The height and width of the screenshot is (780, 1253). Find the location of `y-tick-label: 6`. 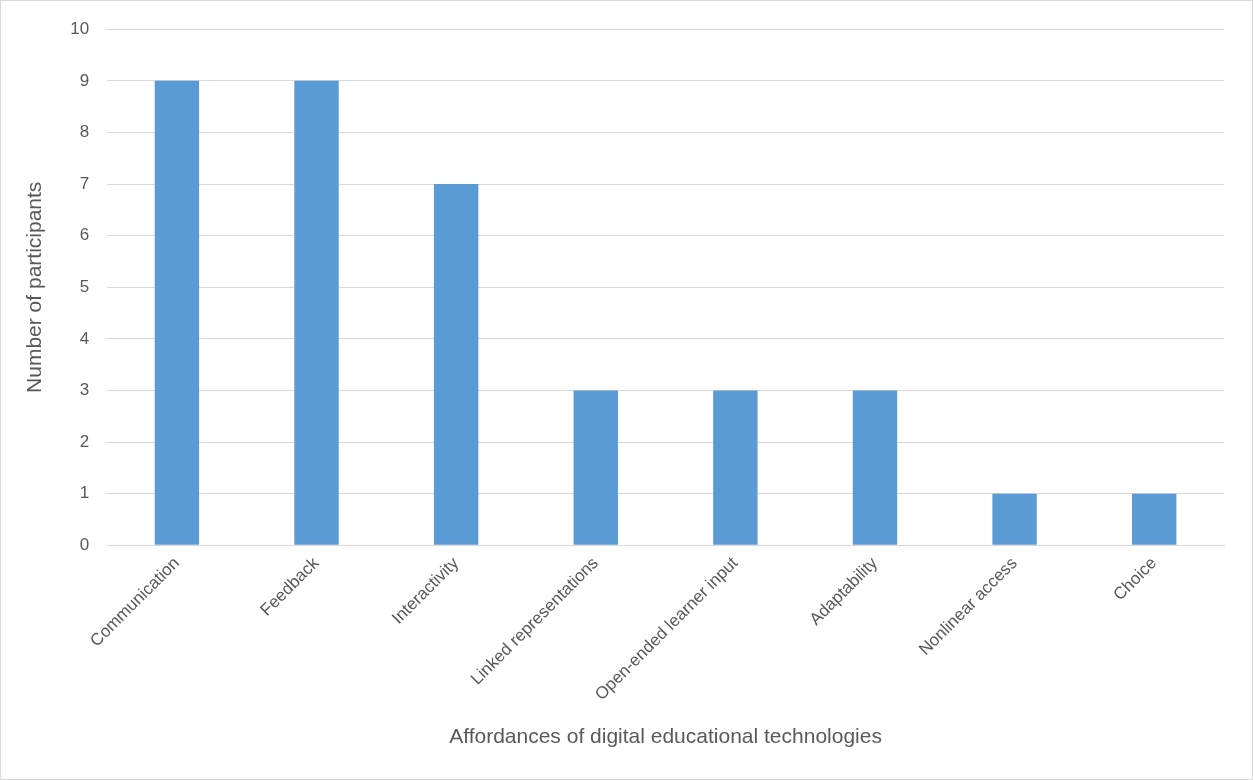

y-tick-label: 6 is located at coordinates (84, 235).